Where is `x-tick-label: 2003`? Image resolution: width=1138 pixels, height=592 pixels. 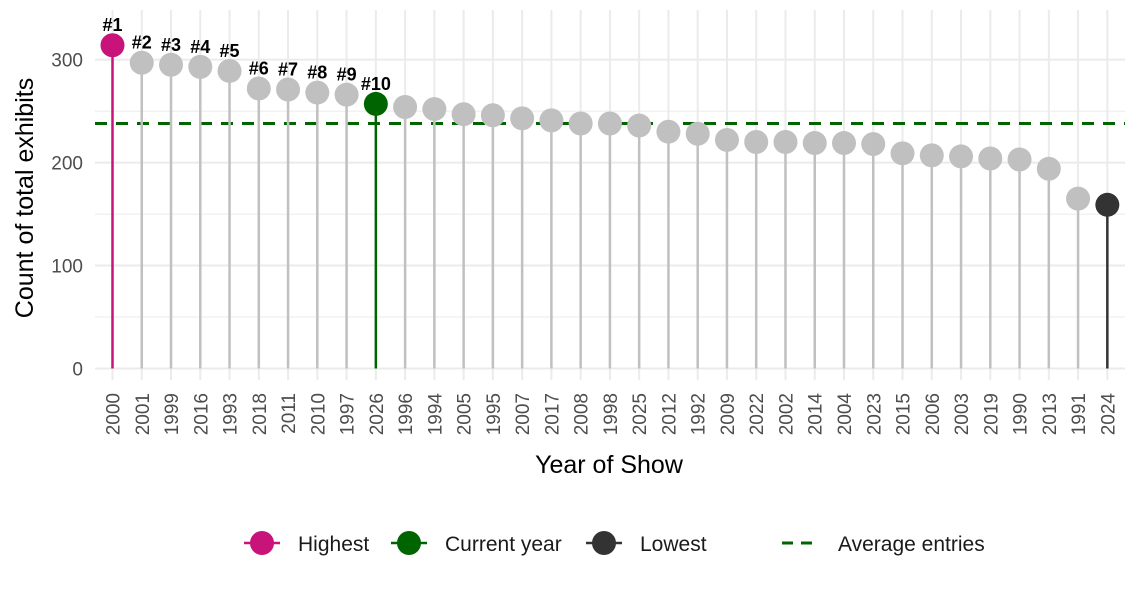
x-tick-label: 2003 is located at coordinates (962, 414).